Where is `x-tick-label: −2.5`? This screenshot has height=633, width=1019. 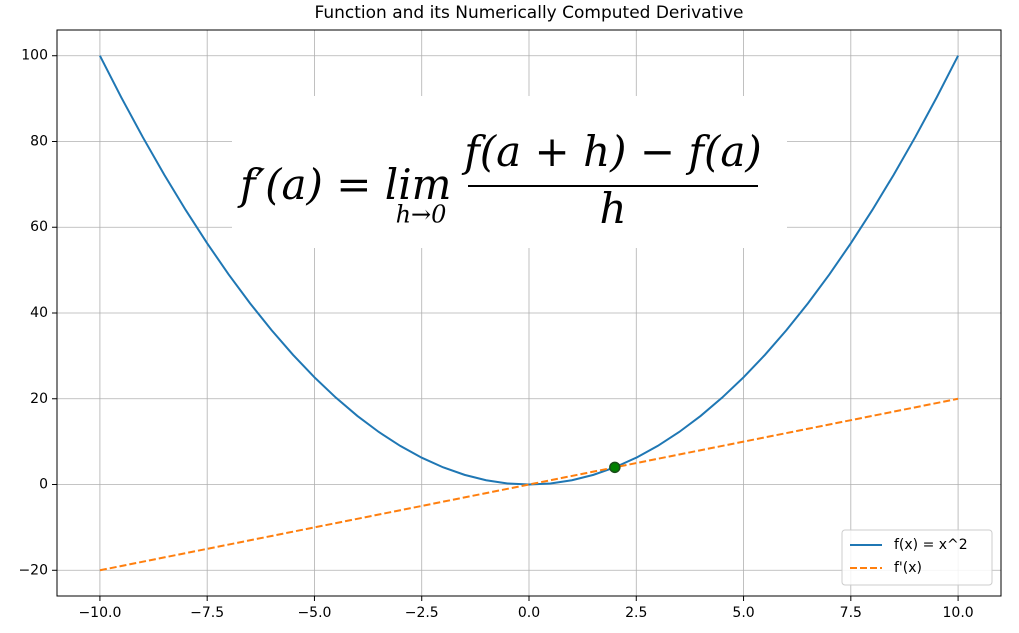
x-tick-label: −2.5 is located at coordinates (422, 613).